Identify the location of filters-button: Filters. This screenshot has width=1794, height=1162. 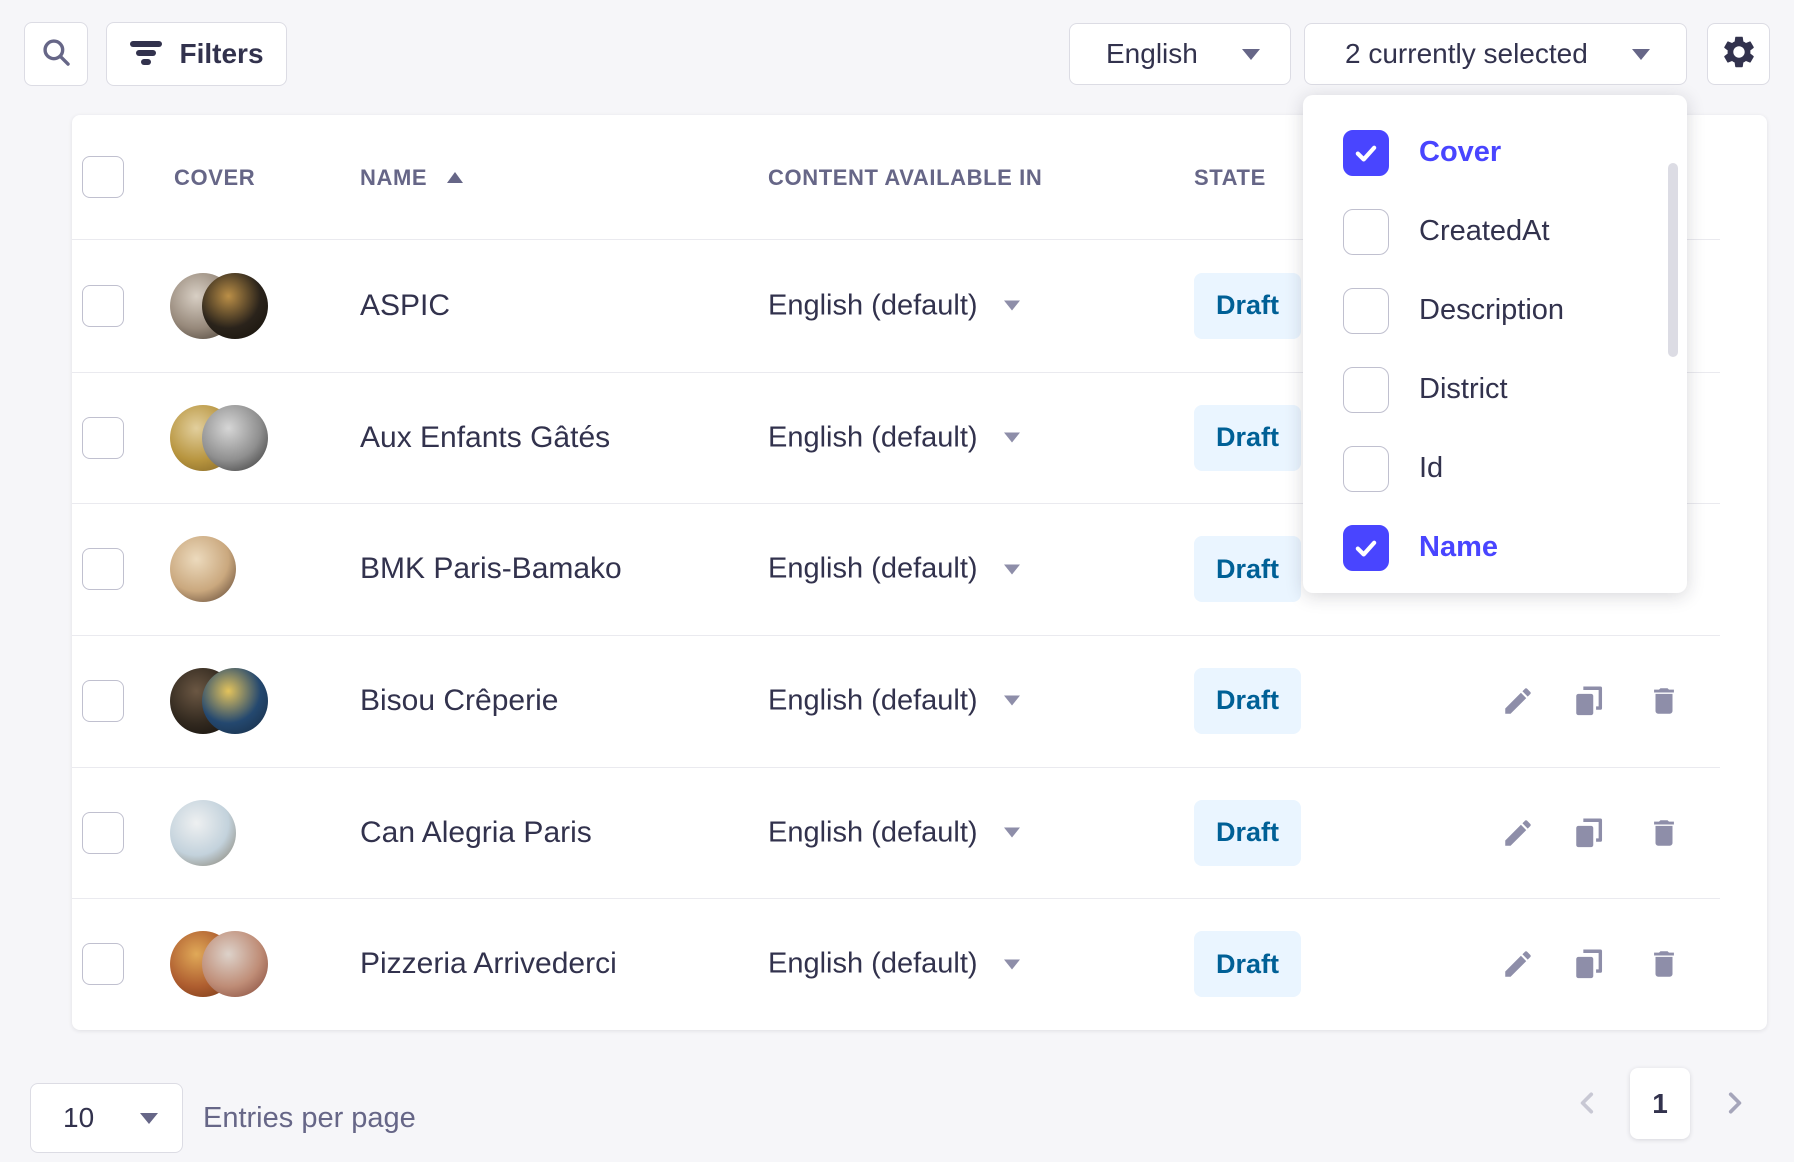
(196, 54).